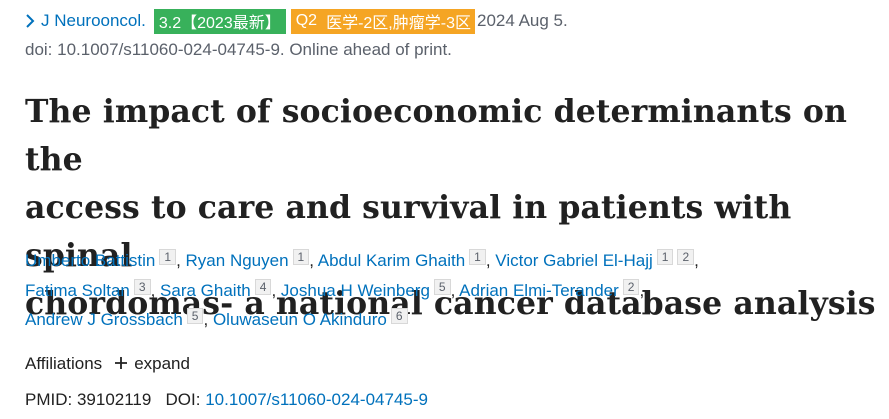 This screenshot has height=419, width=889. I want to click on author-link: Andrew J Grossbach, so click(104, 319).